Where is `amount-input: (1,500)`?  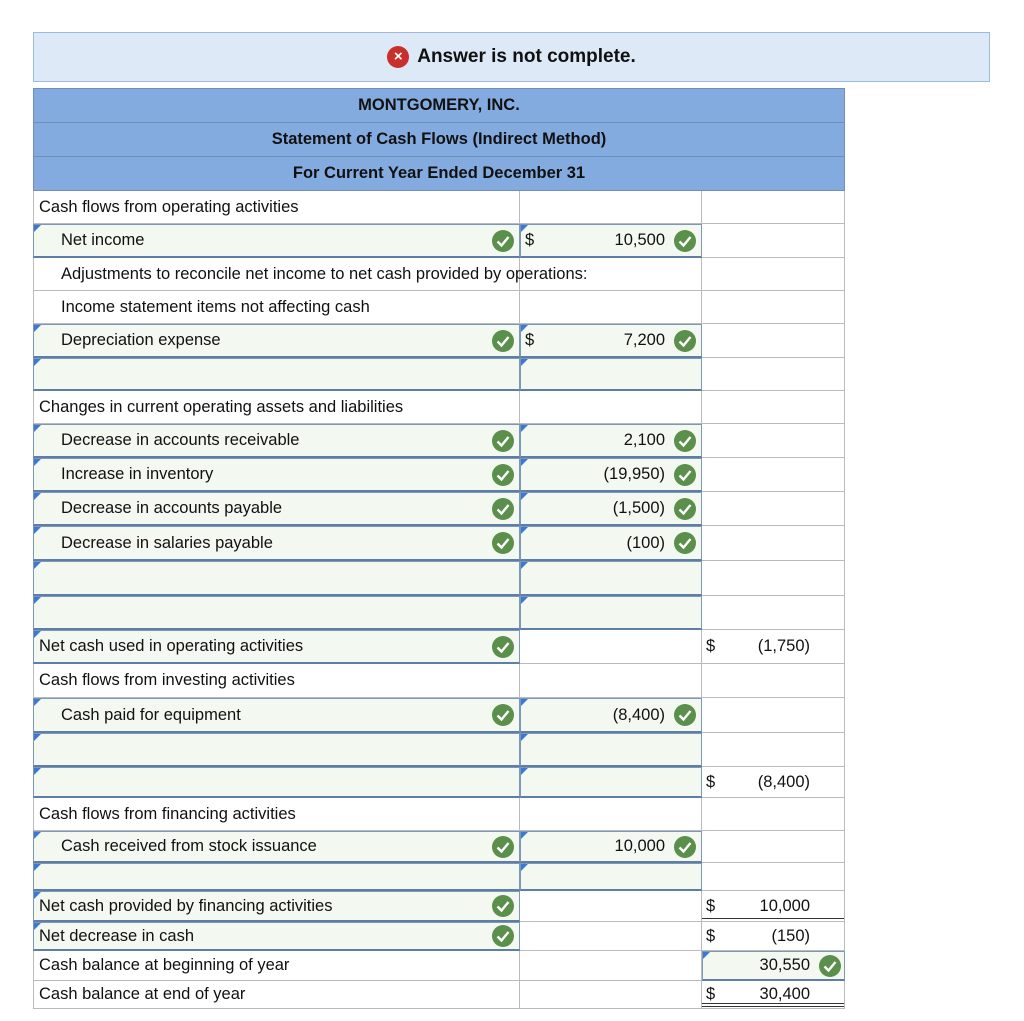 amount-input: (1,500) is located at coordinates (611, 509).